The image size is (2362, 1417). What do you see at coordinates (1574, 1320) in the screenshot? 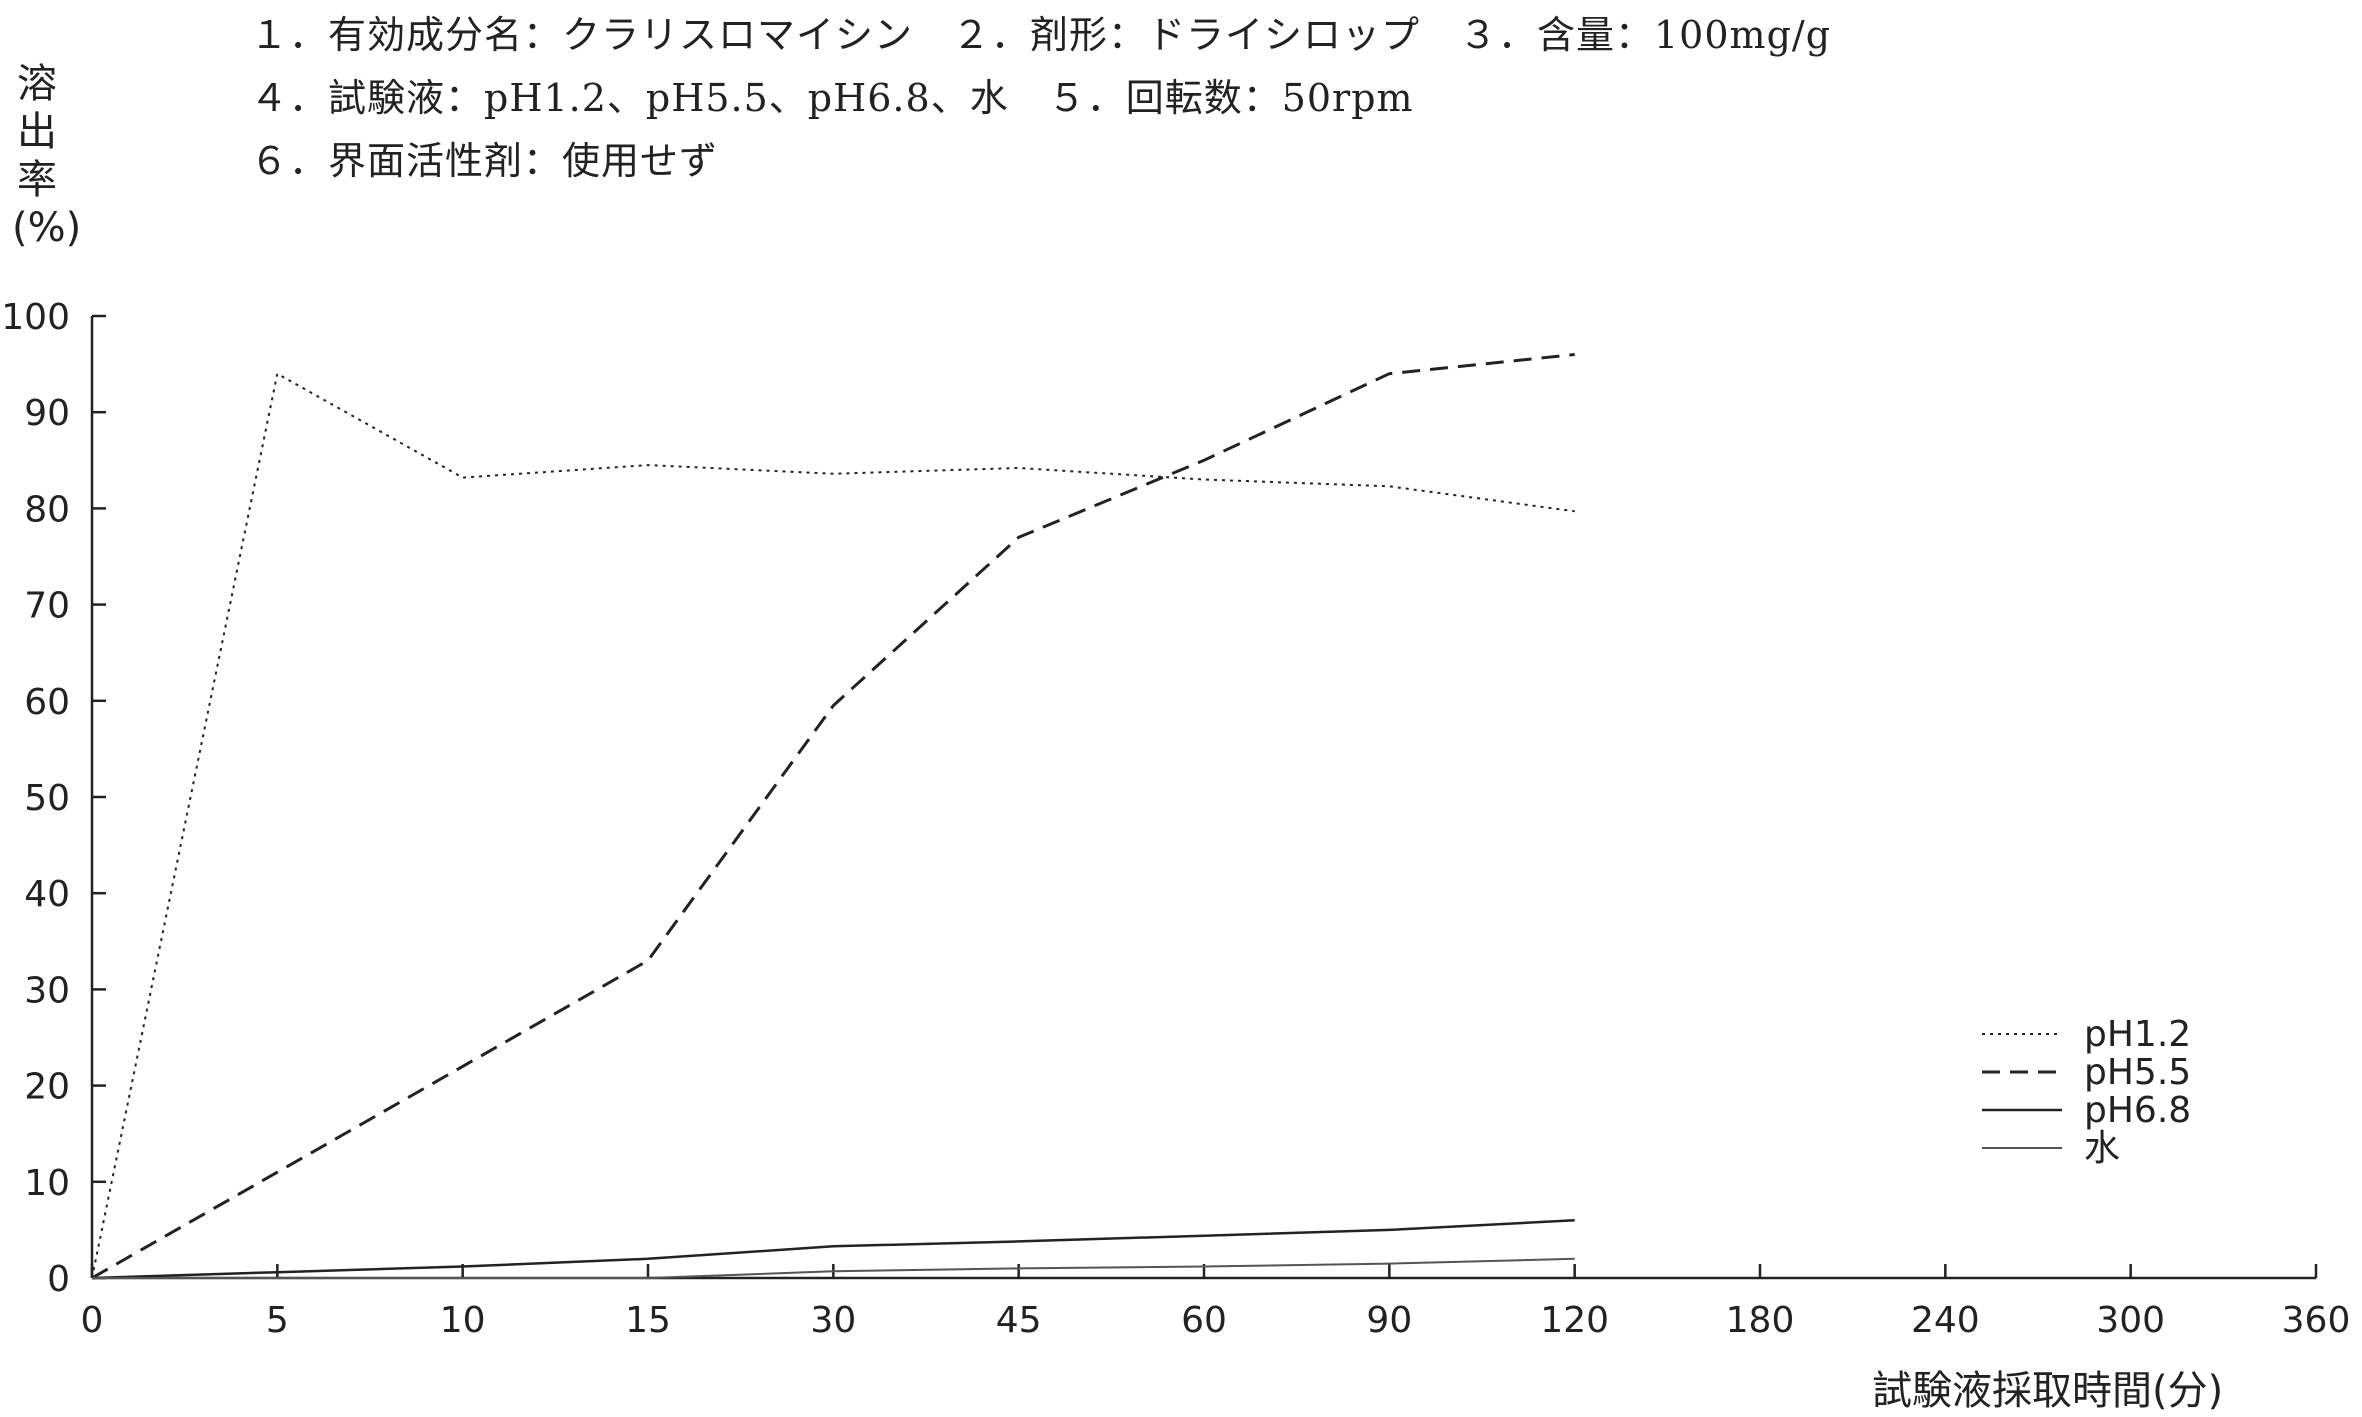
I see `x-tick-label: 120` at bounding box center [1574, 1320].